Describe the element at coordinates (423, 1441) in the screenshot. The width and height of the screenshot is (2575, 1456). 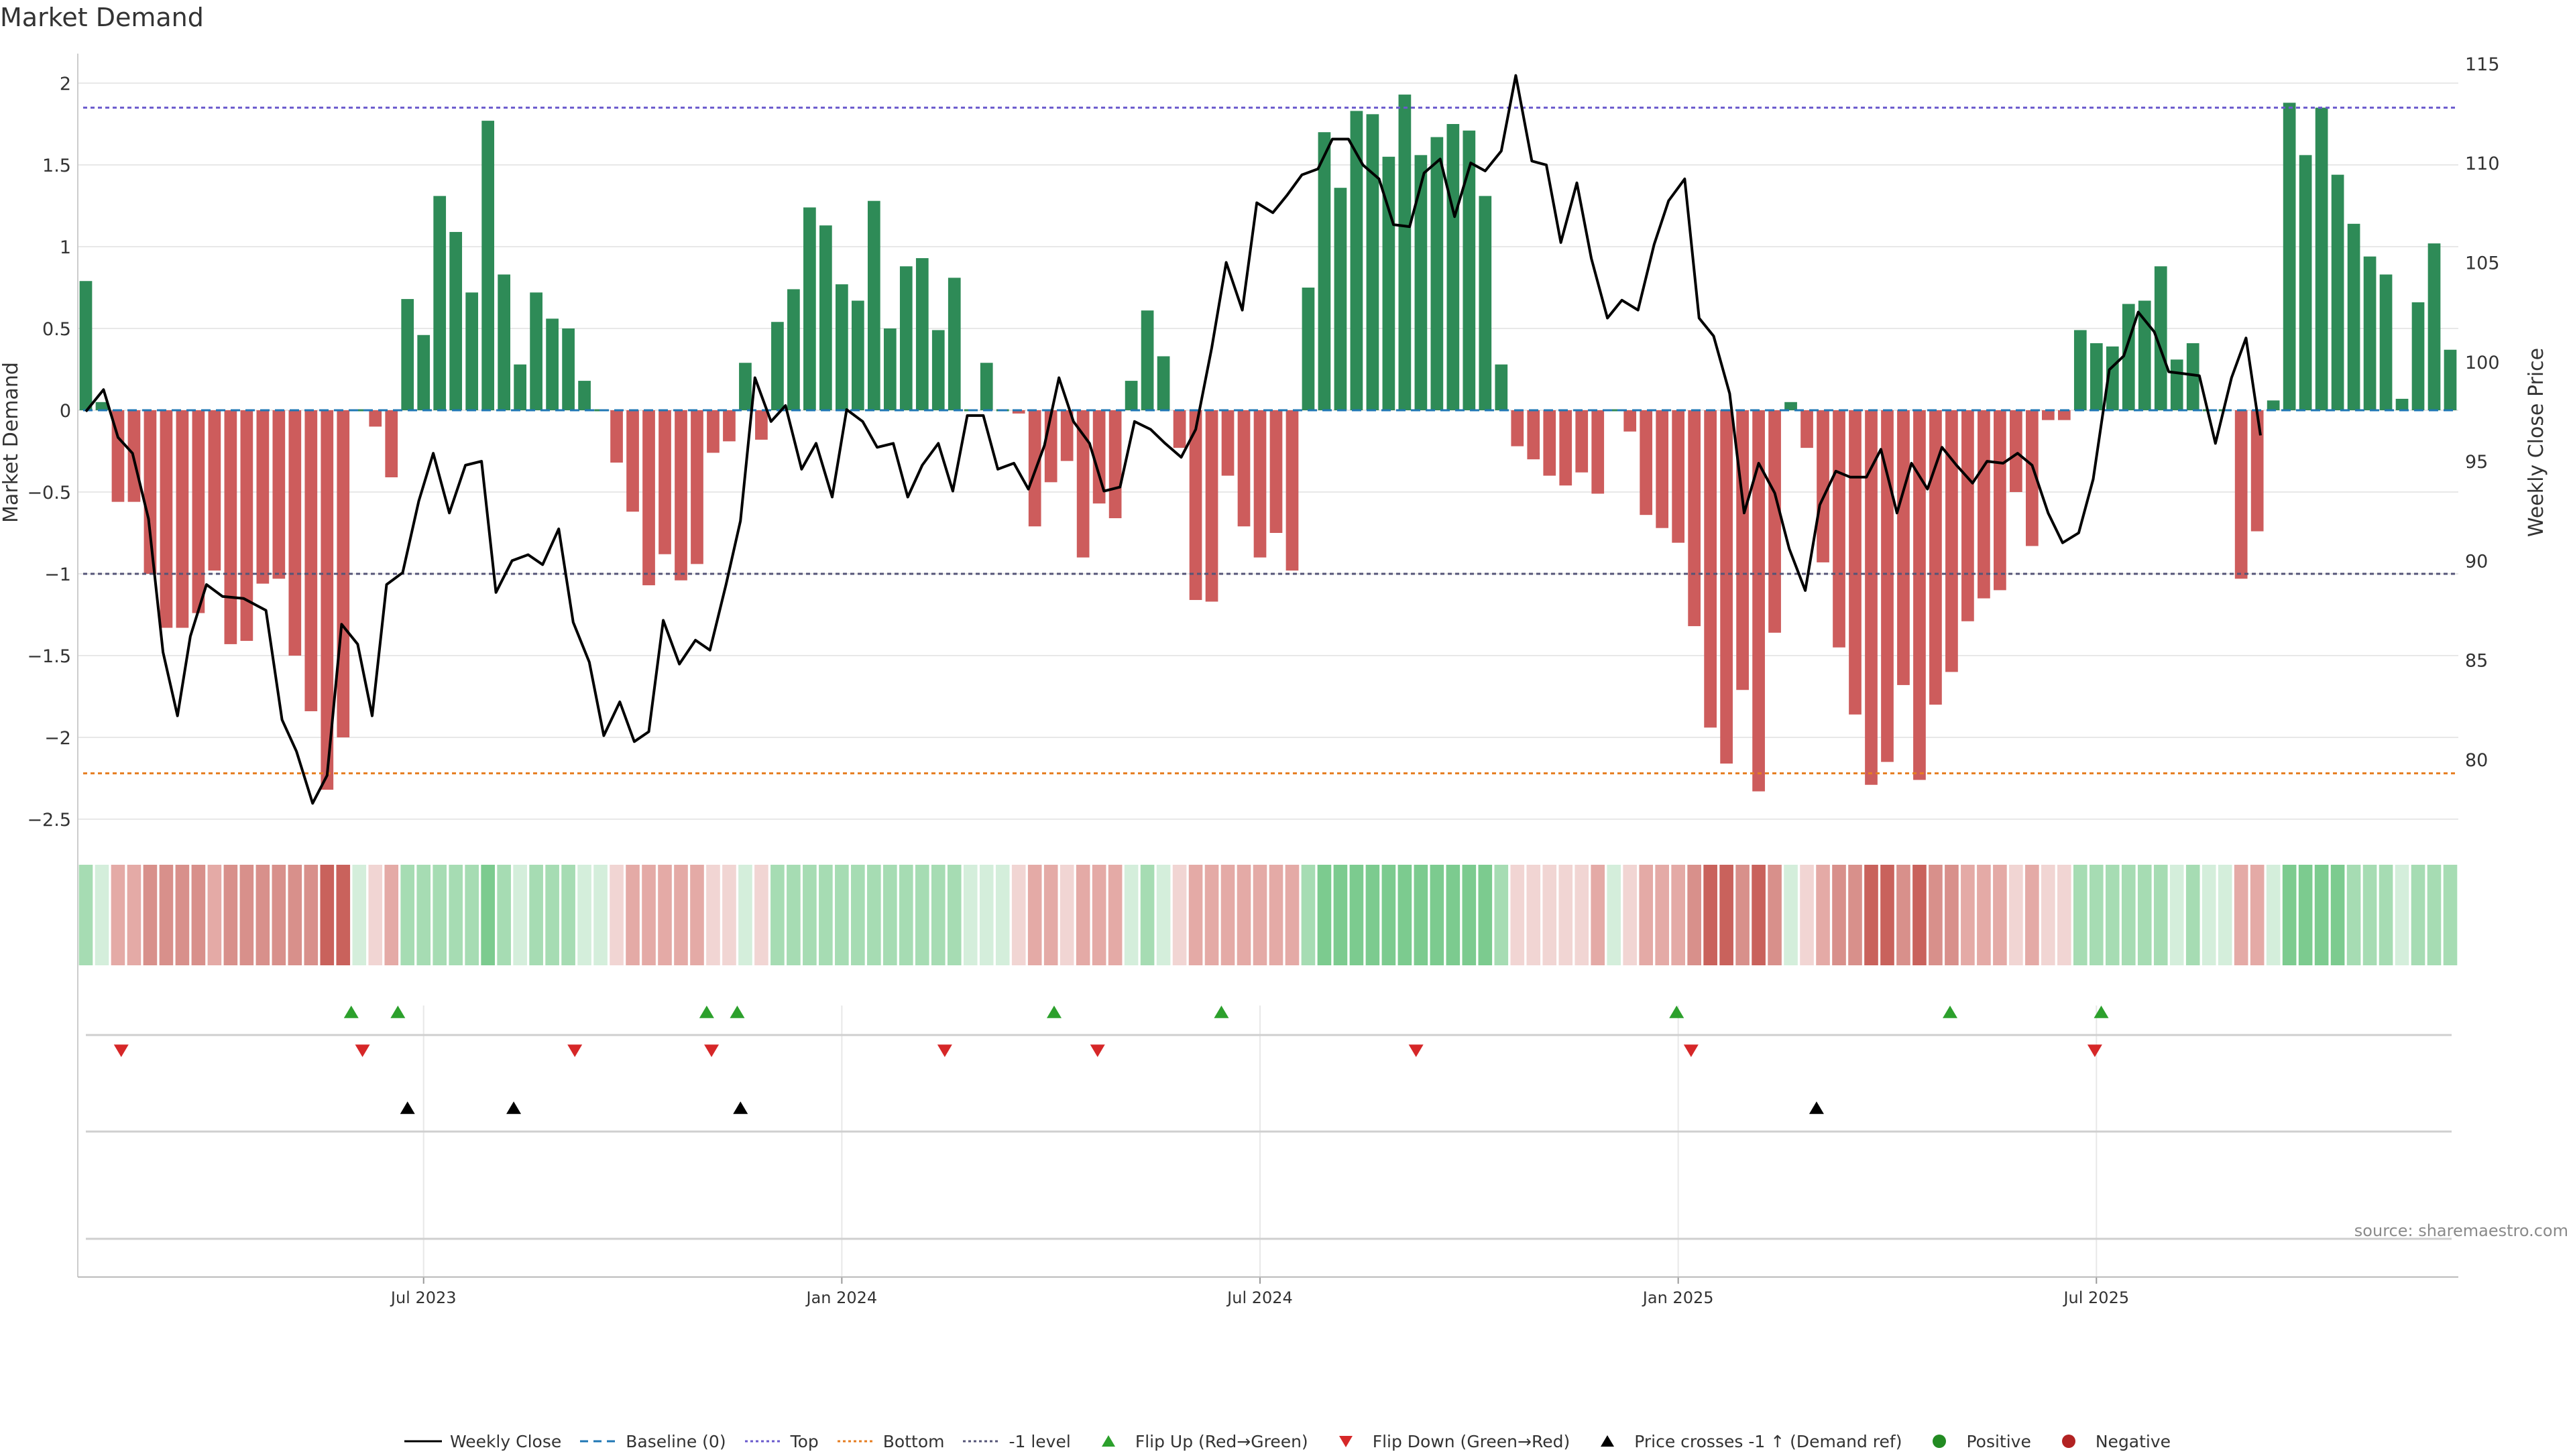
I see `legend-line-icon` at that location.